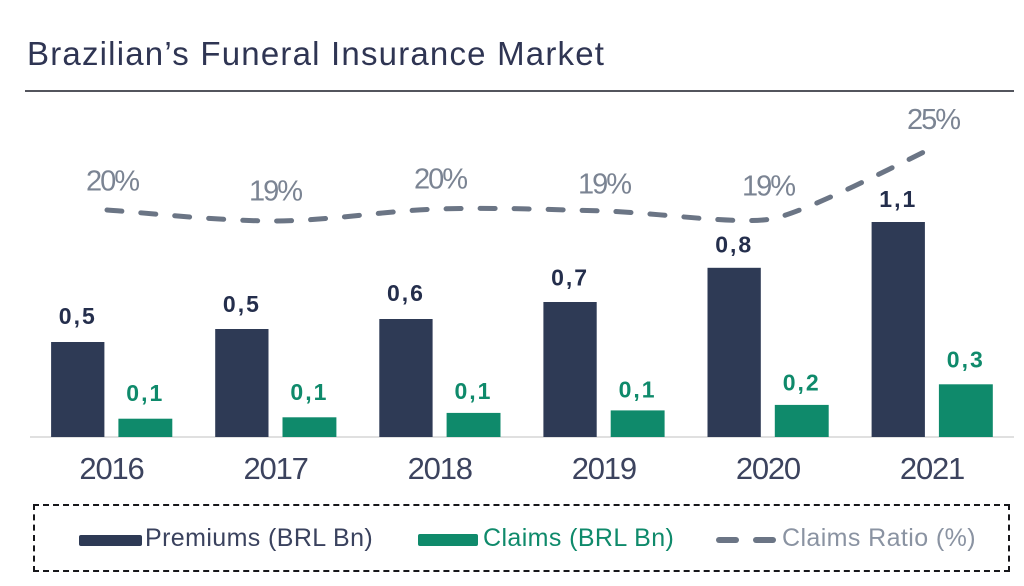 The height and width of the screenshot is (586, 1024). Describe the element at coordinates (966, 360) in the screenshot. I see `svg-text: 0,3` at that location.